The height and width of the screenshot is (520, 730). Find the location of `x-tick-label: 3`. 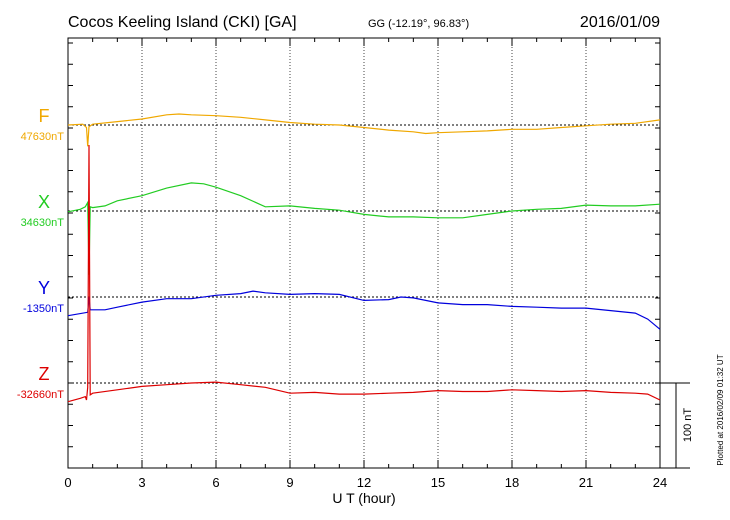

x-tick-label: 3 is located at coordinates (141, 482).